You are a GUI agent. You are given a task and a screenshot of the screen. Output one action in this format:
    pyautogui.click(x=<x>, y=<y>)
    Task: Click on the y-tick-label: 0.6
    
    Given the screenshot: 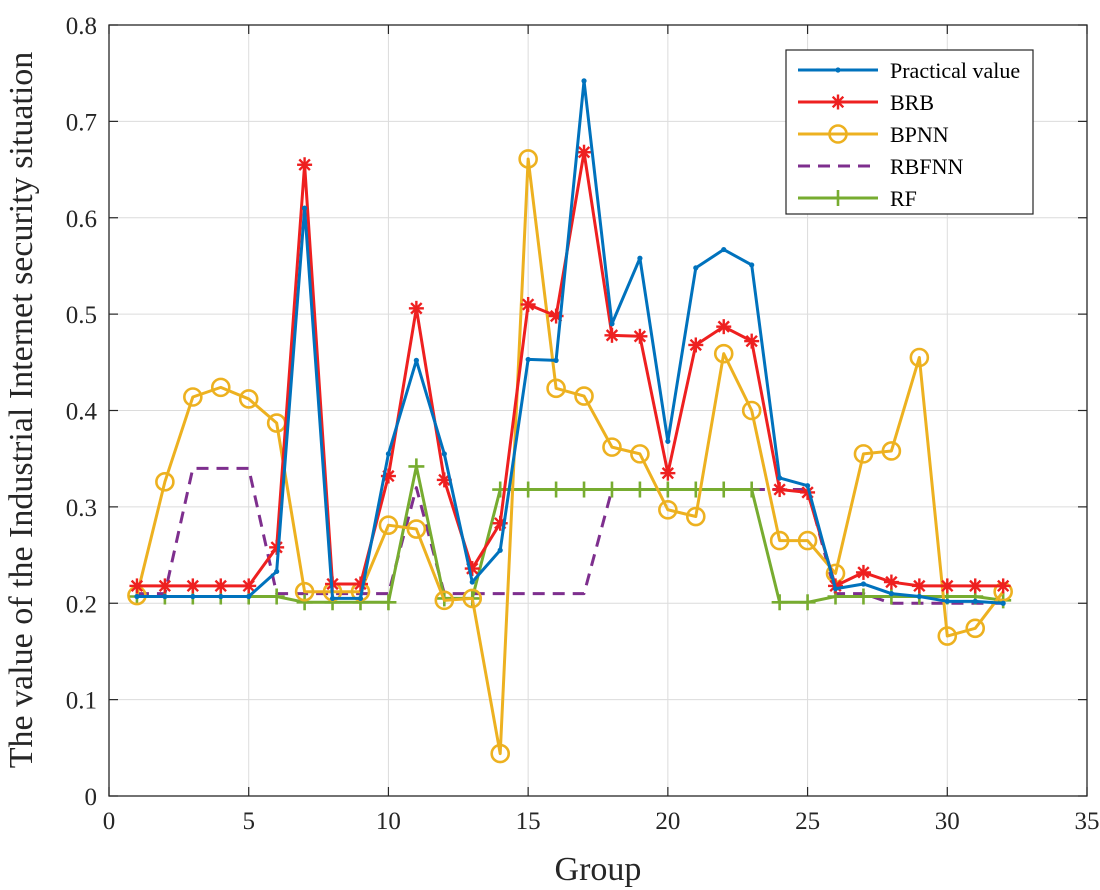 What is the action you would take?
    pyautogui.click(x=81, y=219)
    